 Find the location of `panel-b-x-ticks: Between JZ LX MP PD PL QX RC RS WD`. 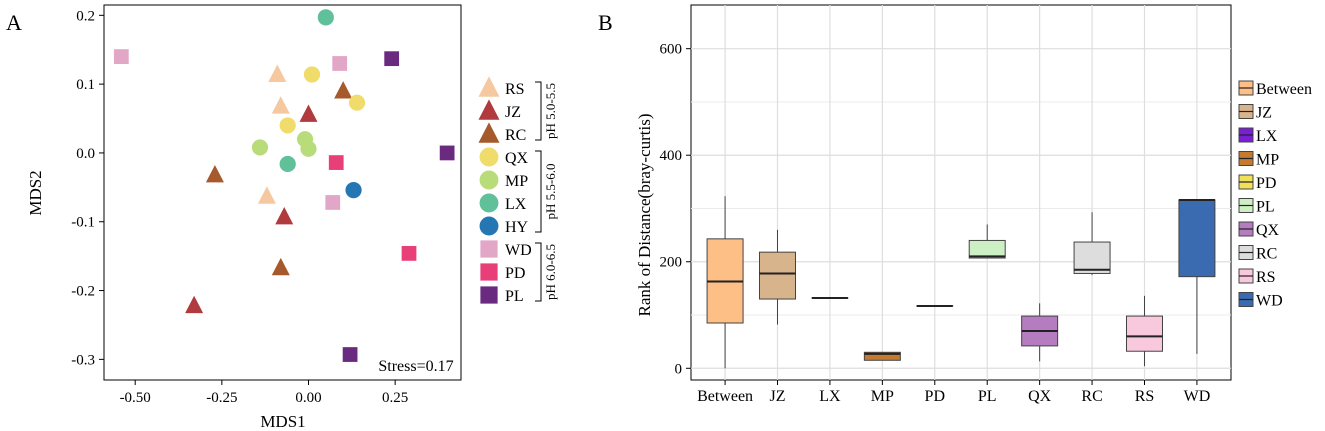

panel-b-x-ticks: Between JZ LX MP PD PL QX RC RS WD is located at coordinates (953, 392).